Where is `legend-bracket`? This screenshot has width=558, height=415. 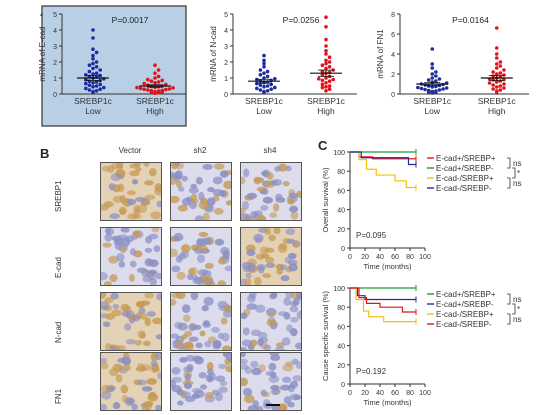 legend-bracket is located at coordinates (509, 299).